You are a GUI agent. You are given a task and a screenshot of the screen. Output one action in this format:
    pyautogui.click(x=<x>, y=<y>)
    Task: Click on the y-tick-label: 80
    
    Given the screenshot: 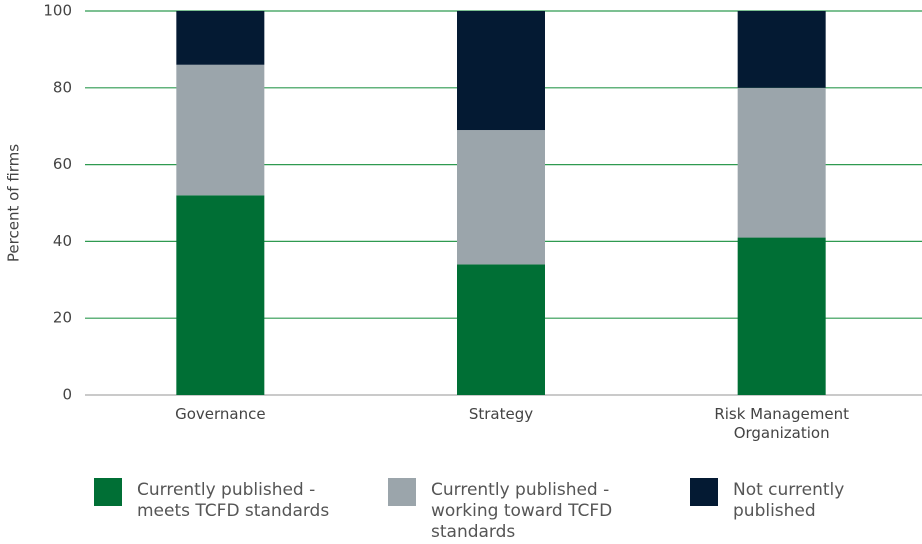 What is the action you would take?
    pyautogui.click(x=62, y=87)
    